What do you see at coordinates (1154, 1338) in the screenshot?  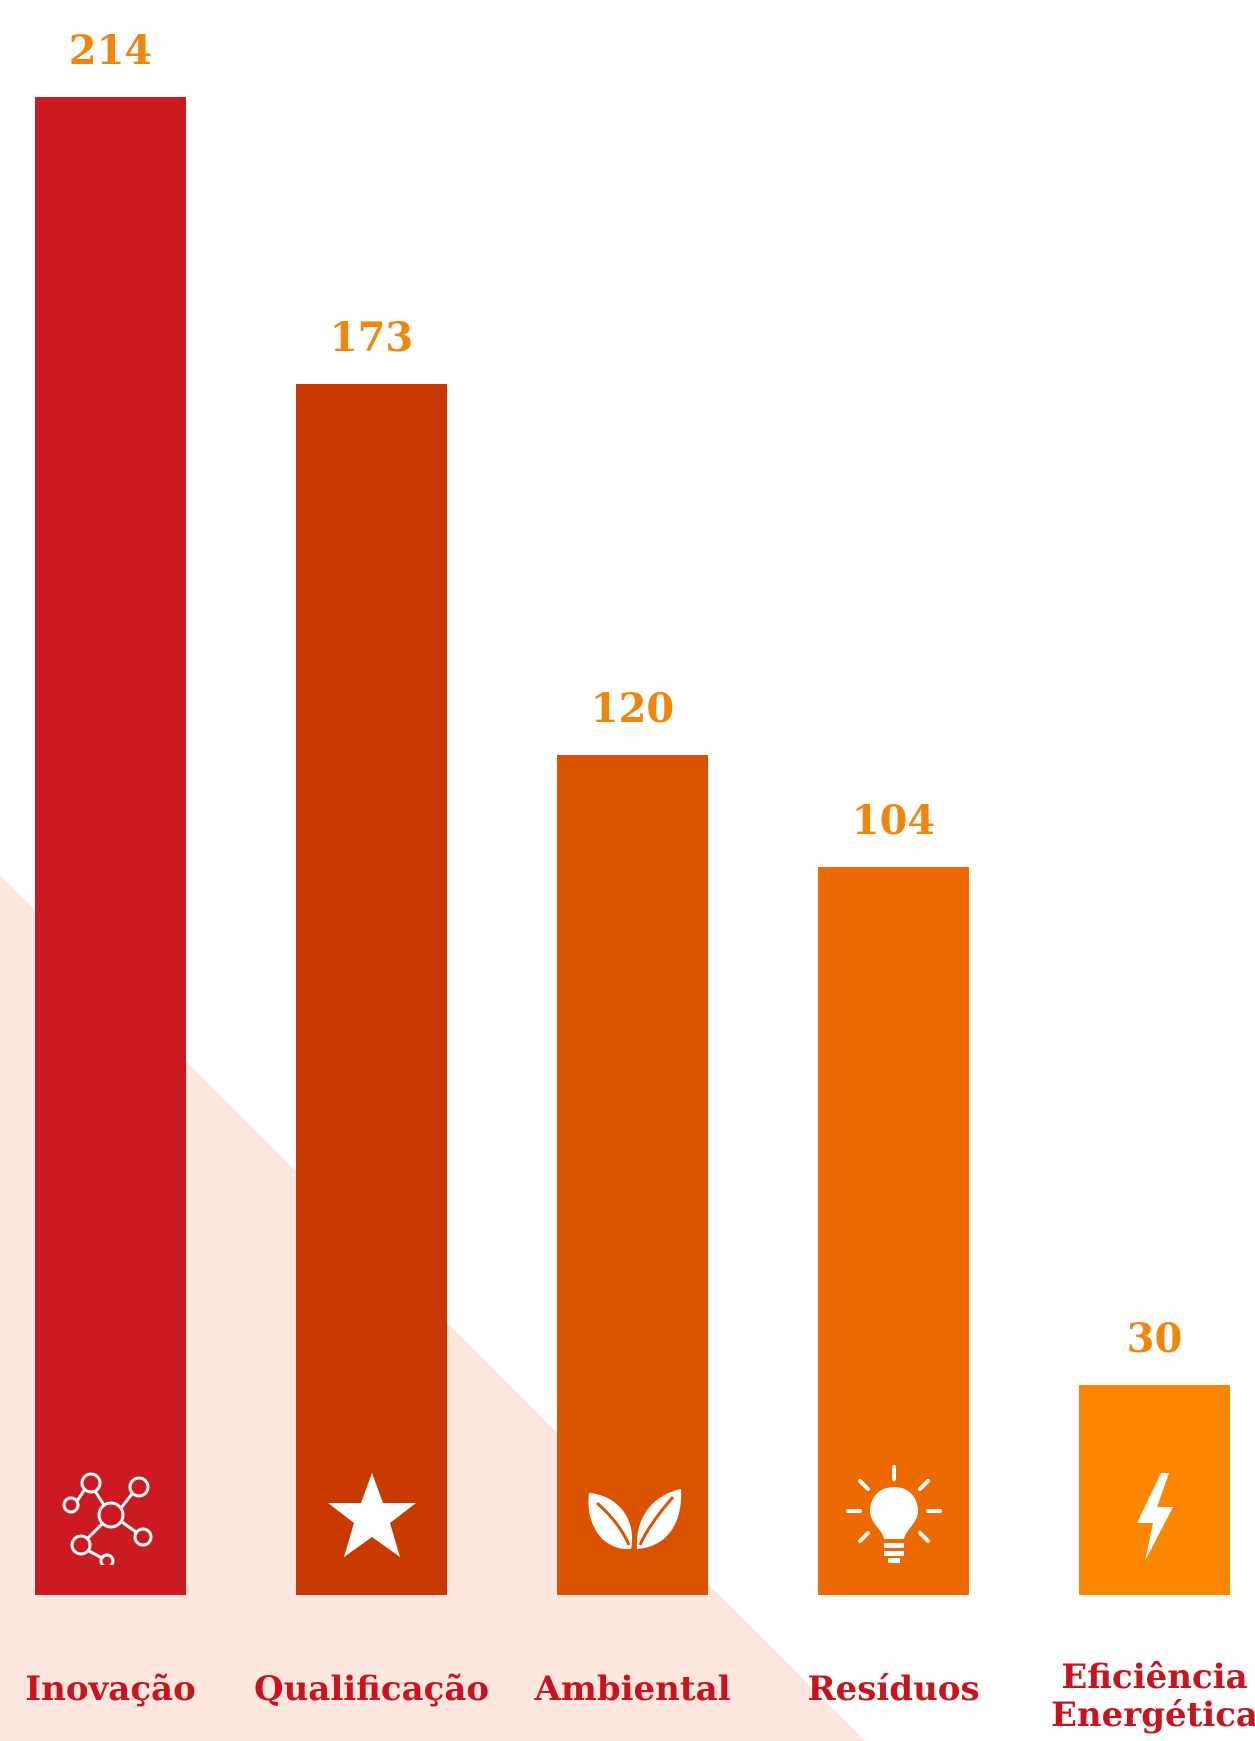 I see `value-label-4: 30` at bounding box center [1154, 1338].